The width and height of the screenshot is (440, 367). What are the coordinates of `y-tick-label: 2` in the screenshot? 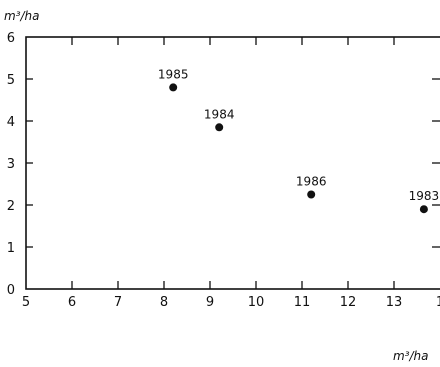 It's located at (11, 206).